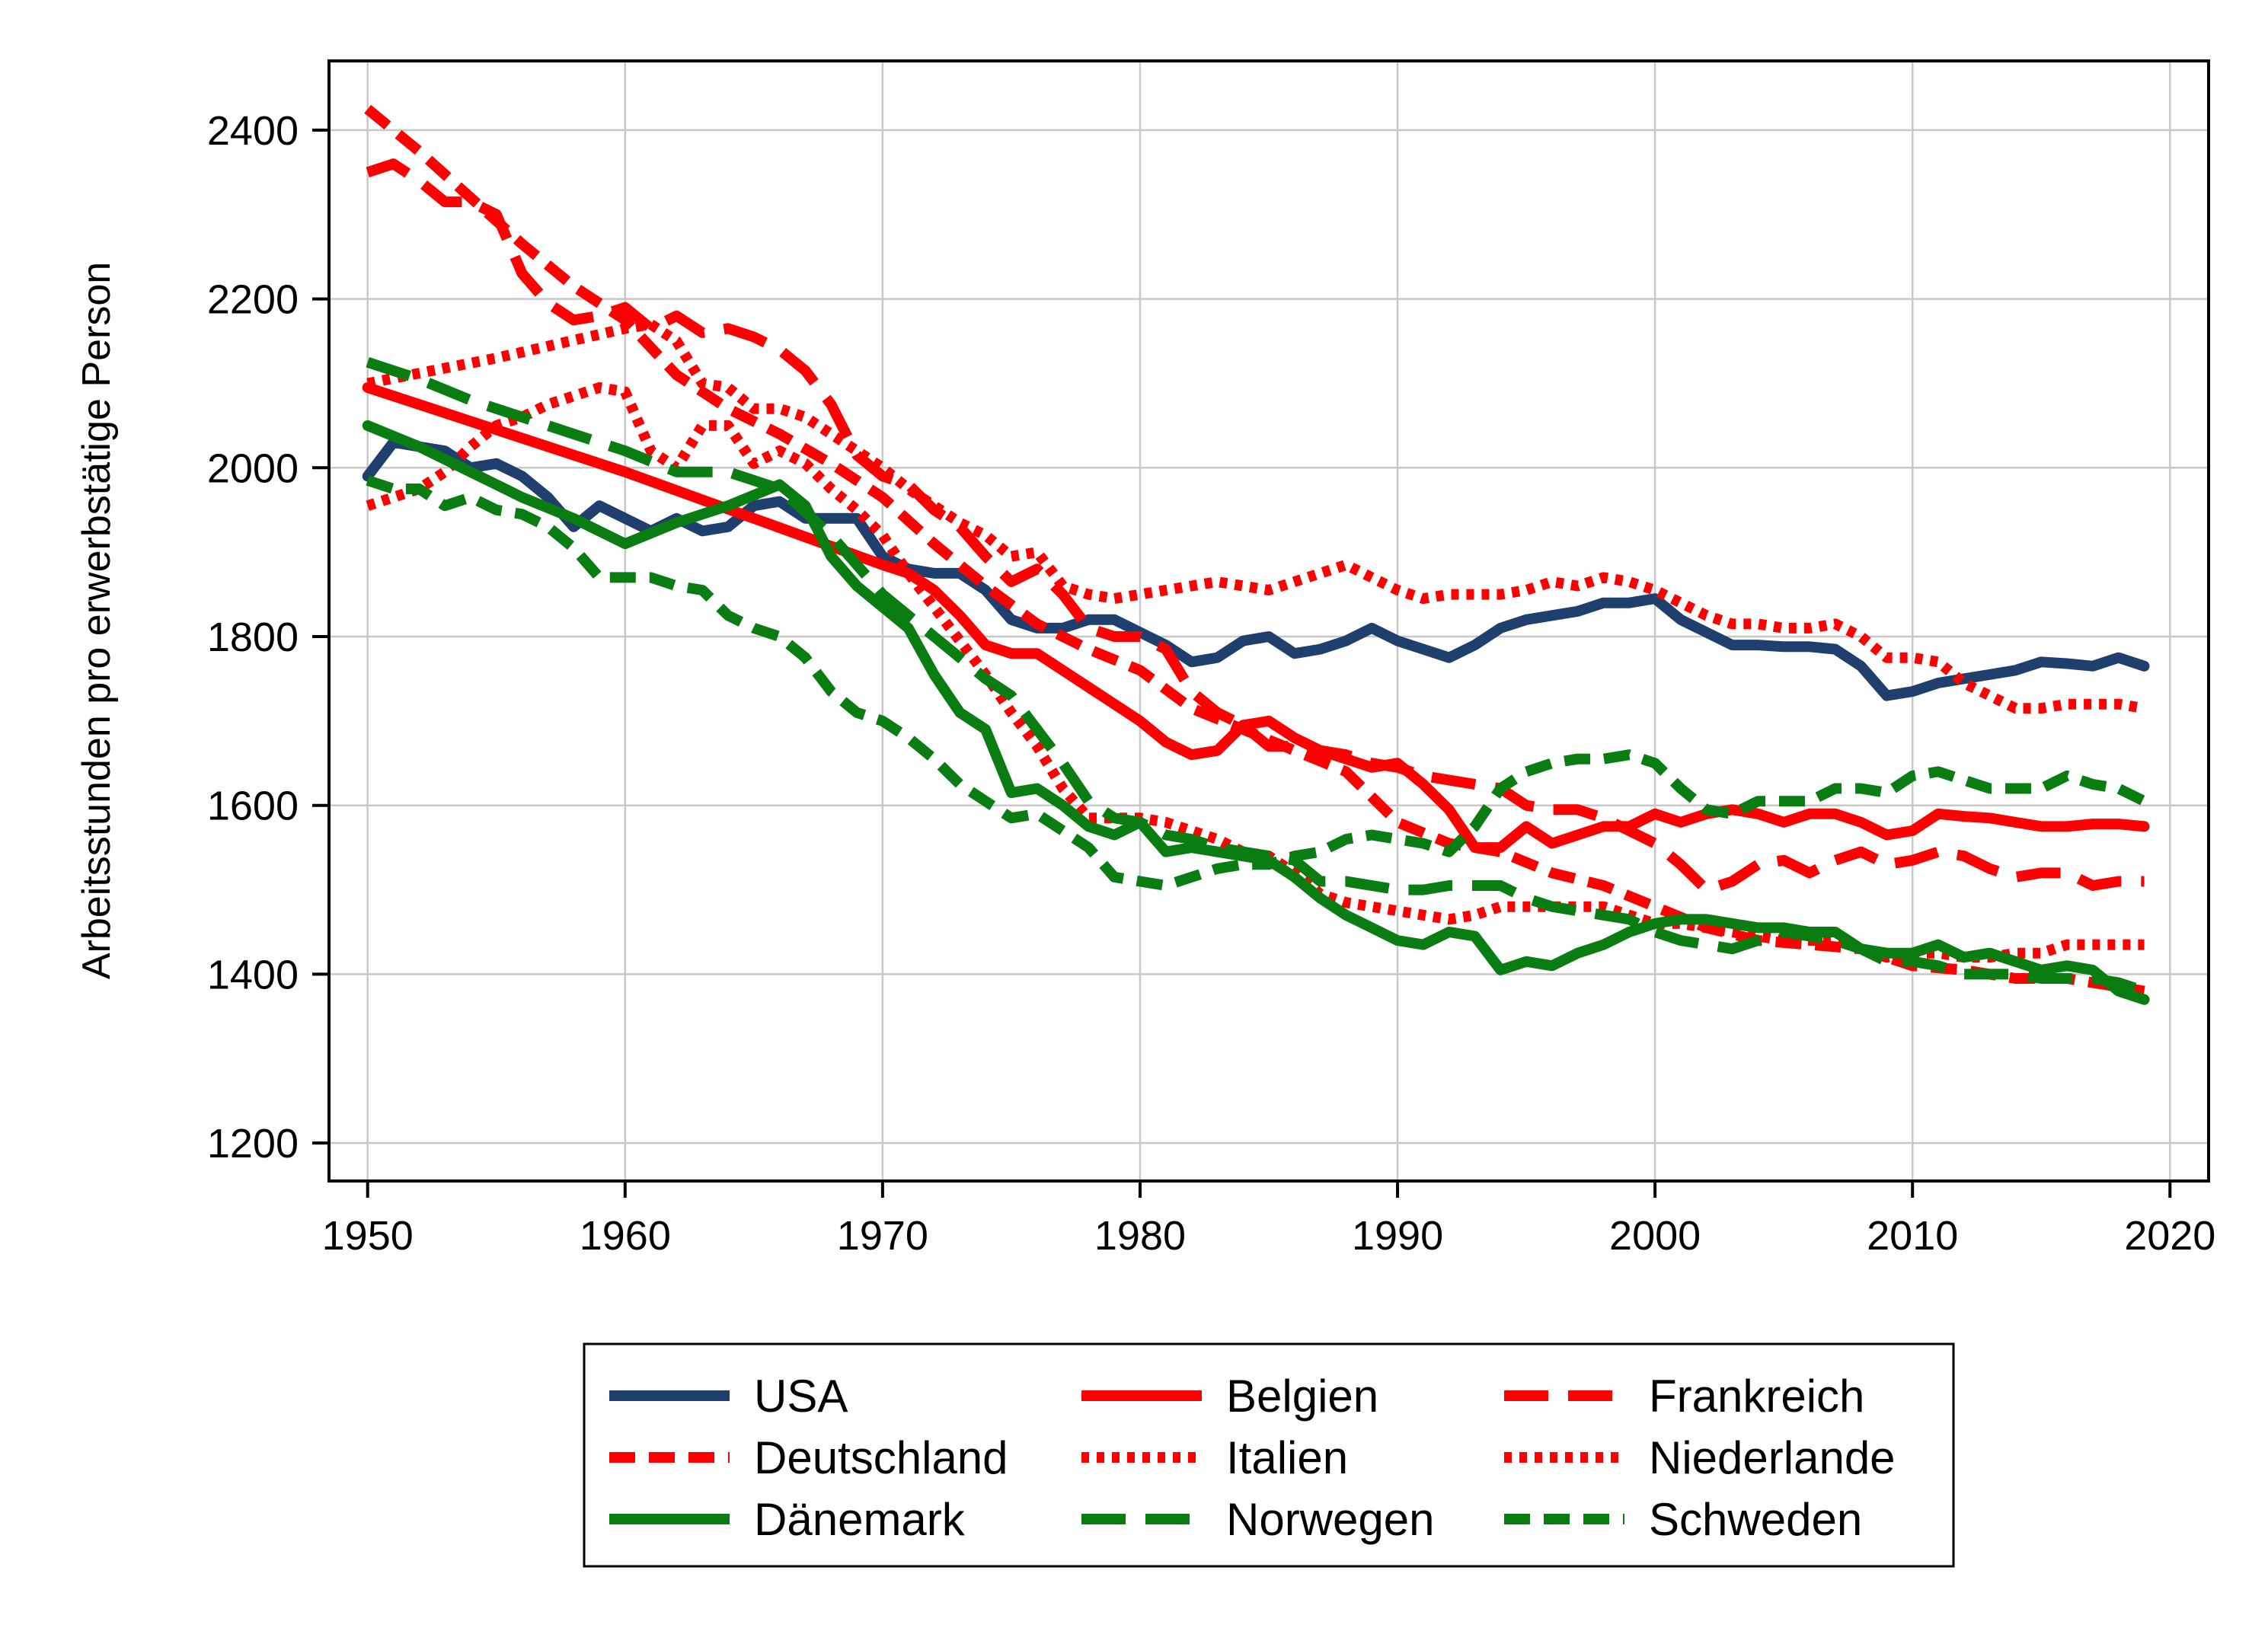 This screenshot has height=1647, width=2268. Describe the element at coordinates (1912, 1236) in the screenshot. I see `x-tick-label-2010: 2010` at that location.